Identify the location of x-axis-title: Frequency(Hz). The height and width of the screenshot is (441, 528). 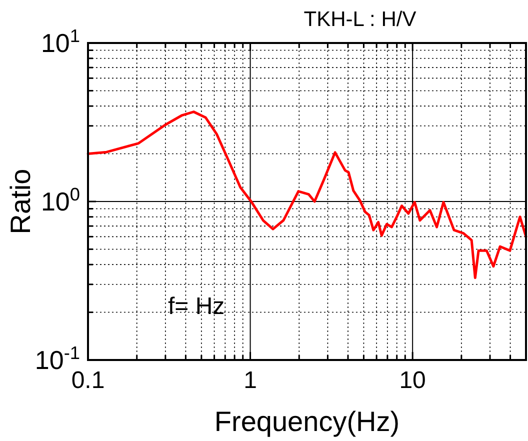
(307, 421).